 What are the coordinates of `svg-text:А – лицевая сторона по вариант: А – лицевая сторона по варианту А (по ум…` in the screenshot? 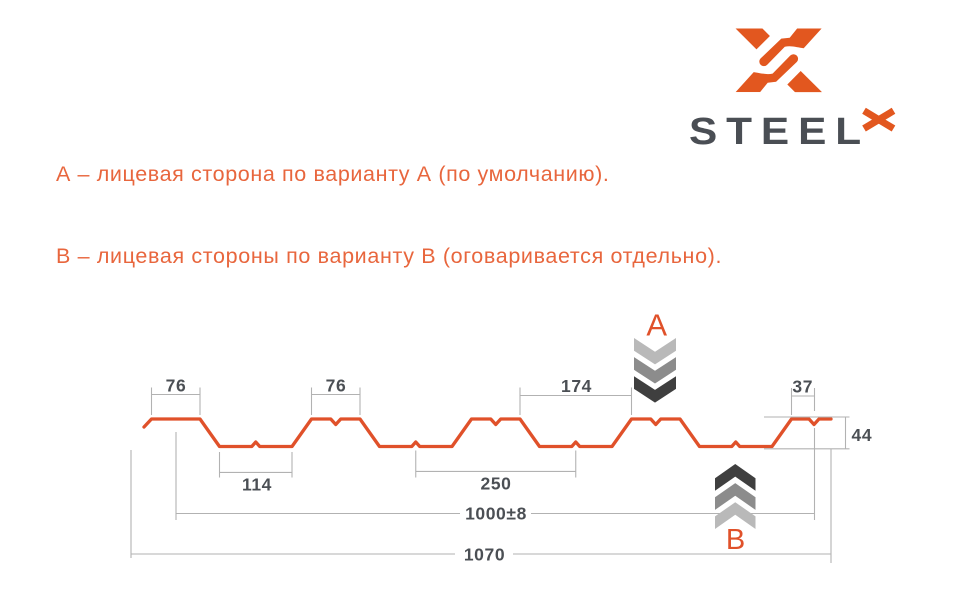 It's located at (333, 174).